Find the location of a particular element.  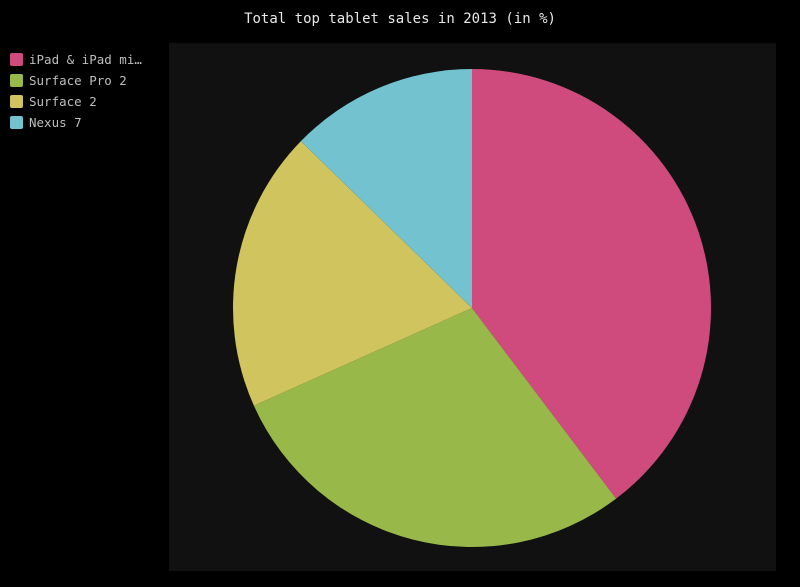

legend-item-nexus-7: Nexus 7 is located at coordinates (46, 122).